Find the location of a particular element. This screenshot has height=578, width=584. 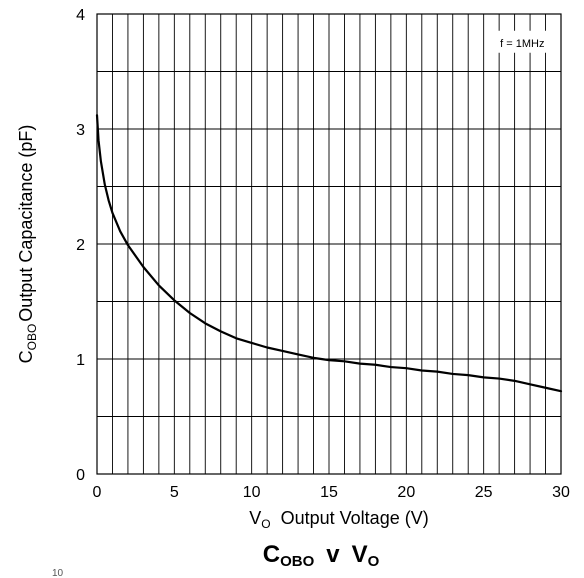

x-tick-label: 10 is located at coordinates (252, 492).